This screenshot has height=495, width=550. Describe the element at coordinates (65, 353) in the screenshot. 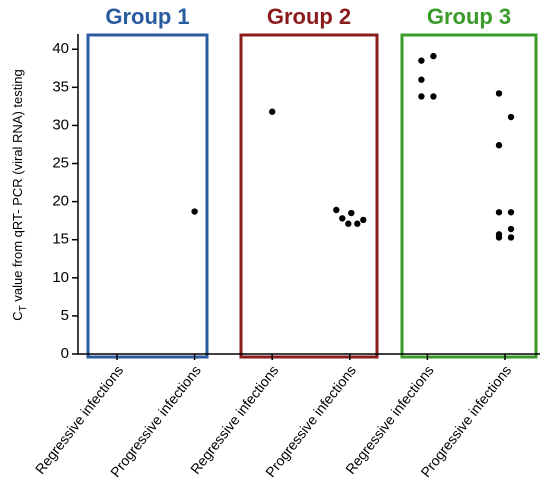

I see `y-tick-label: 0` at that location.